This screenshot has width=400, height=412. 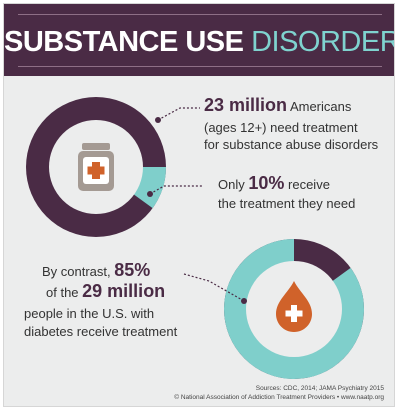 What do you see at coordinates (124, 42) in the screenshot?
I see `title-strong: SUBSTANCE USE` at bounding box center [124, 42].